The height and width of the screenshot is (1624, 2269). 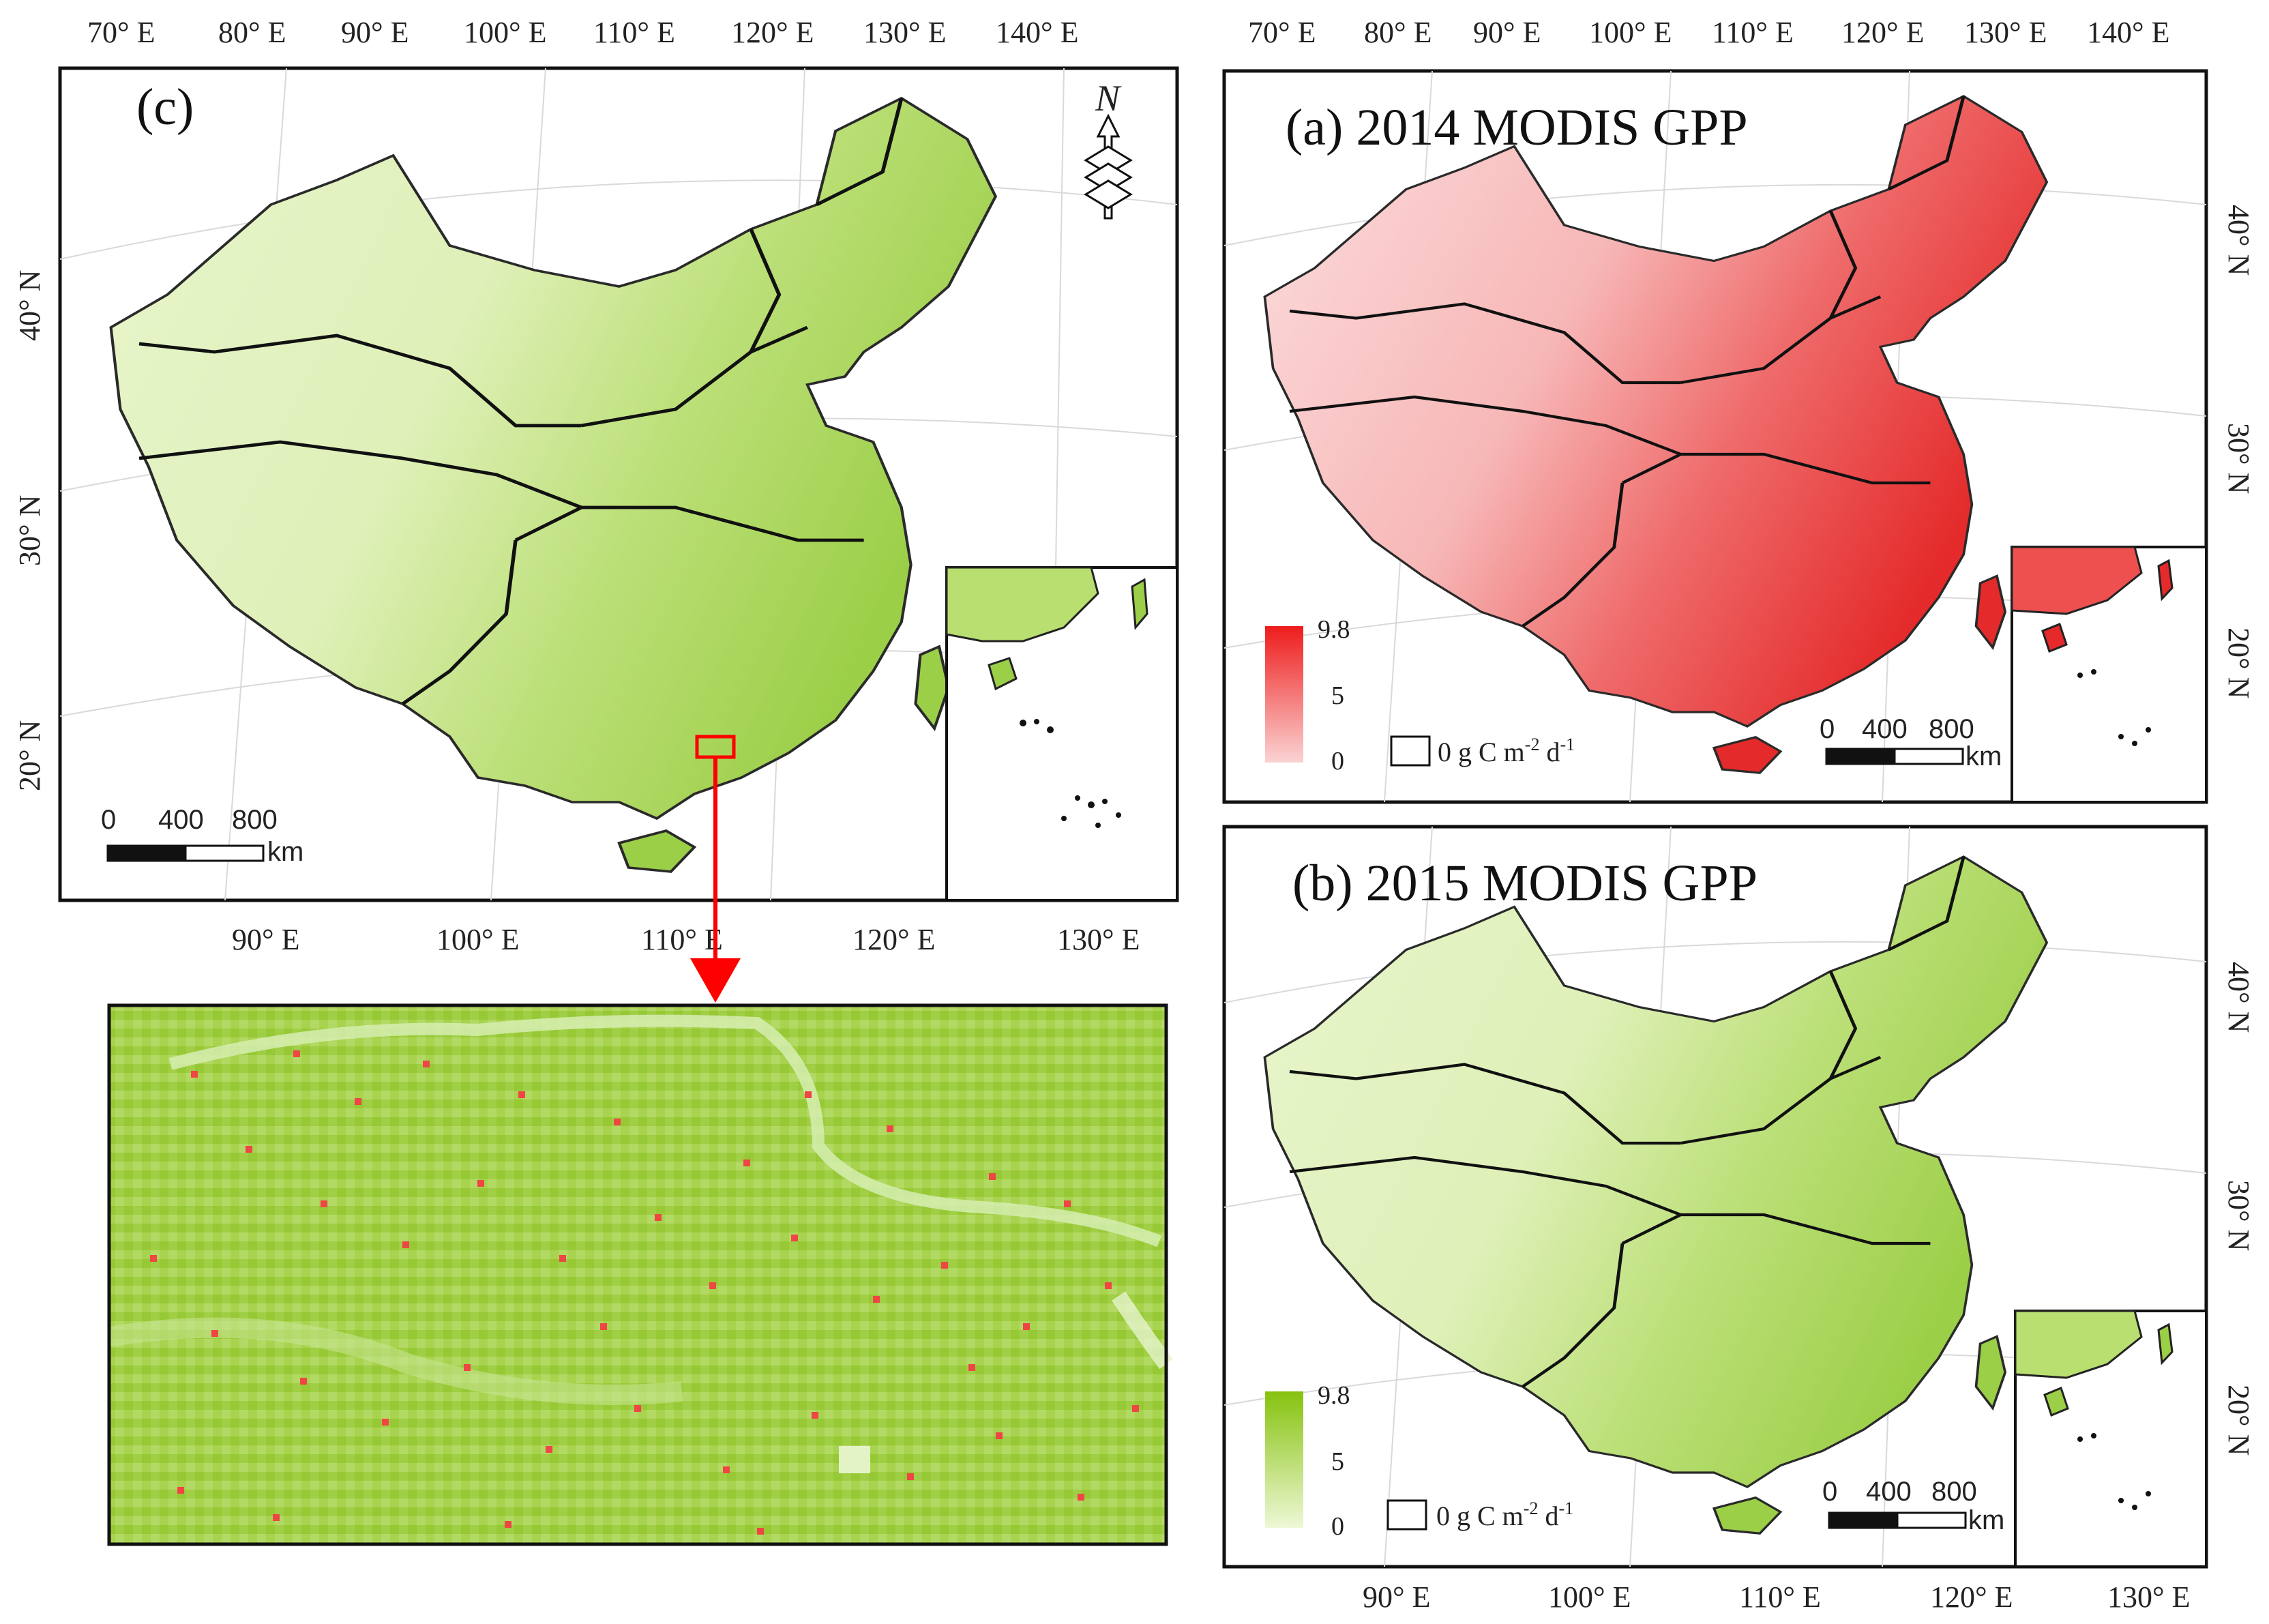 What do you see at coordinates (1419, 1461) in the screenshot?
I see `panel-b-legend: 9.8 5 0 0 g C m-2 d-1` at bounding box center [1419, 1461].